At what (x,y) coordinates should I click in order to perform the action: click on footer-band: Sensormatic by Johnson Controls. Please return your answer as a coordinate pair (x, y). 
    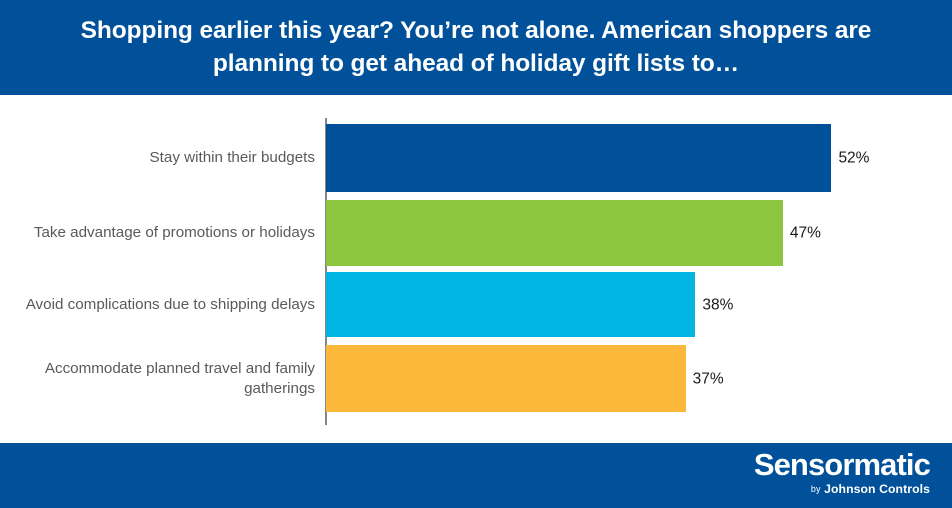
    Looking at the image, I should click on (476, 475).